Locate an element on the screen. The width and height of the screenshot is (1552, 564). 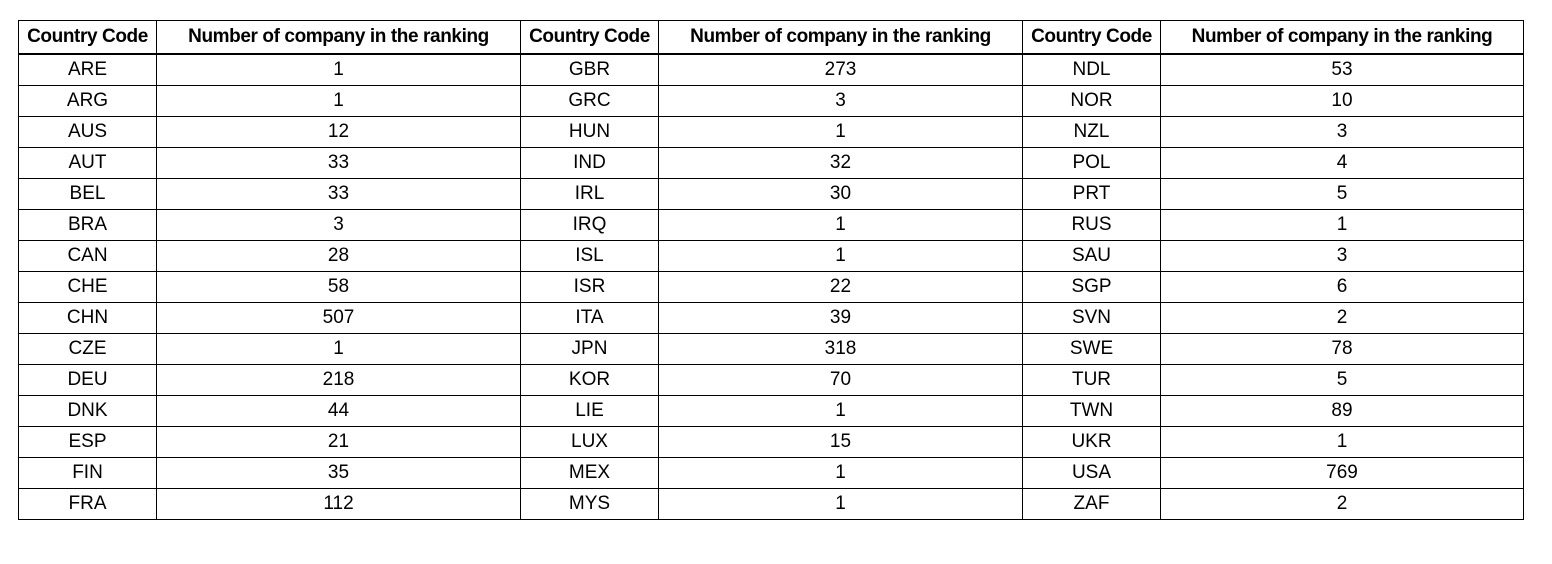
company-count-cell: 12 is located at coordinates (338, 132).